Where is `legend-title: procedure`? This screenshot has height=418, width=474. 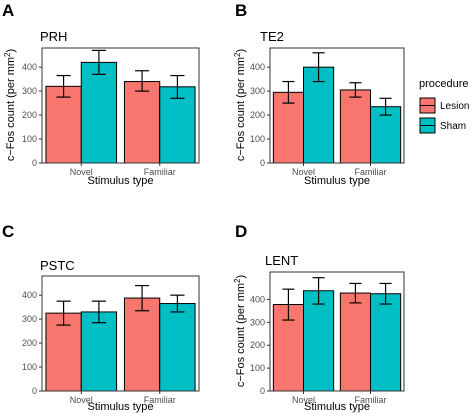 legend-title: procedure is located at coordinates (444, 84).